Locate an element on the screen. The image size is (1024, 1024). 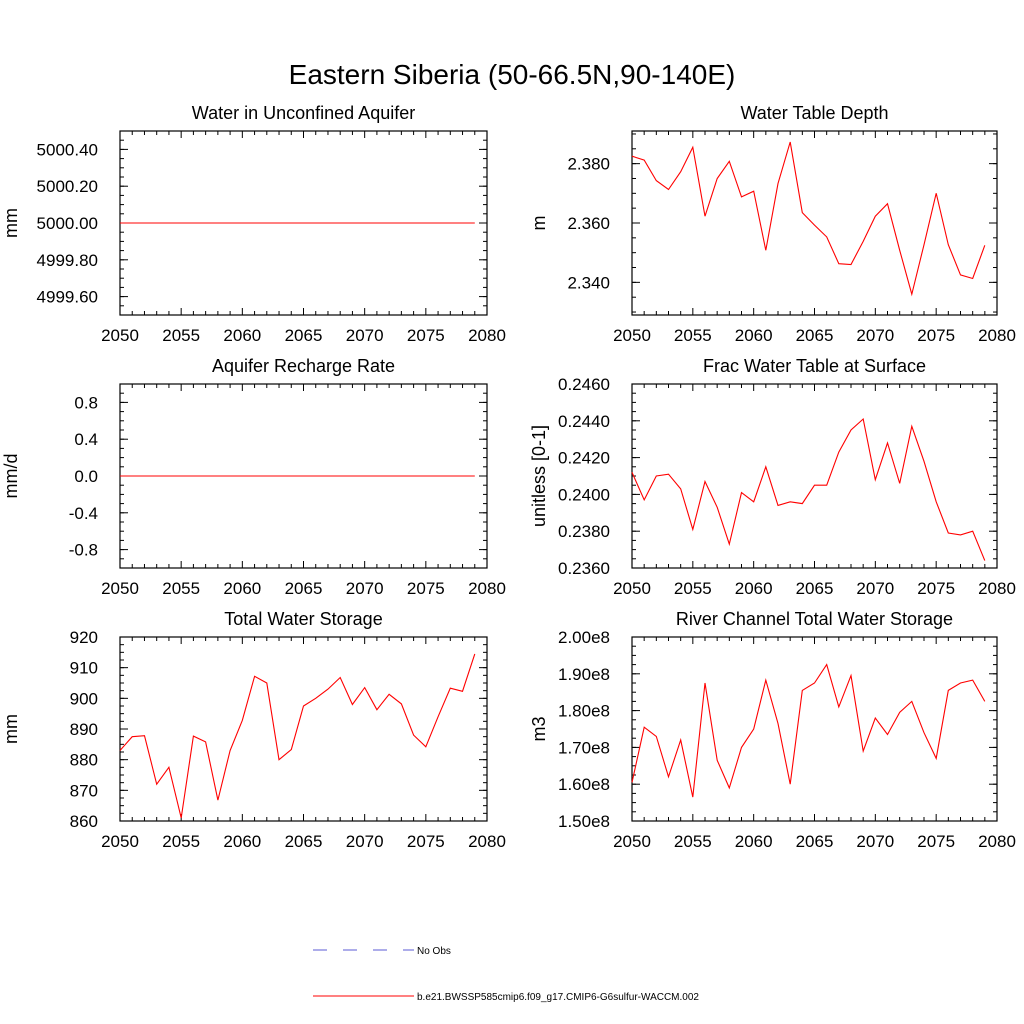
y-tick-label: -0.4 is located at coordinates (83, 513).